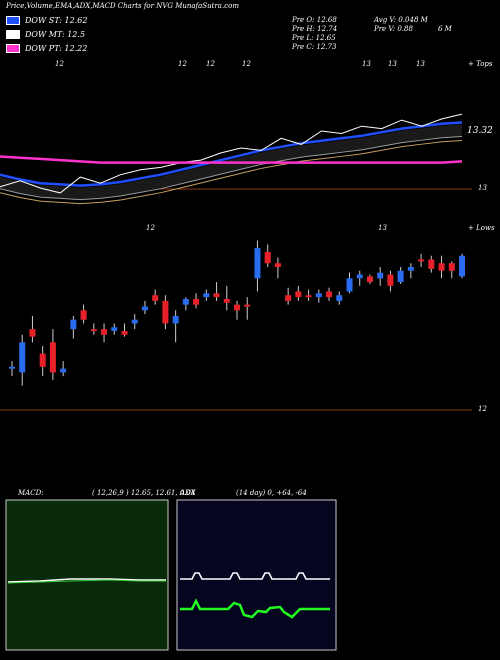  Describe the element at coordinates (56, 48) in the screenshot. I see `legend-label-pt: DOW PT: 12.22` at that location.